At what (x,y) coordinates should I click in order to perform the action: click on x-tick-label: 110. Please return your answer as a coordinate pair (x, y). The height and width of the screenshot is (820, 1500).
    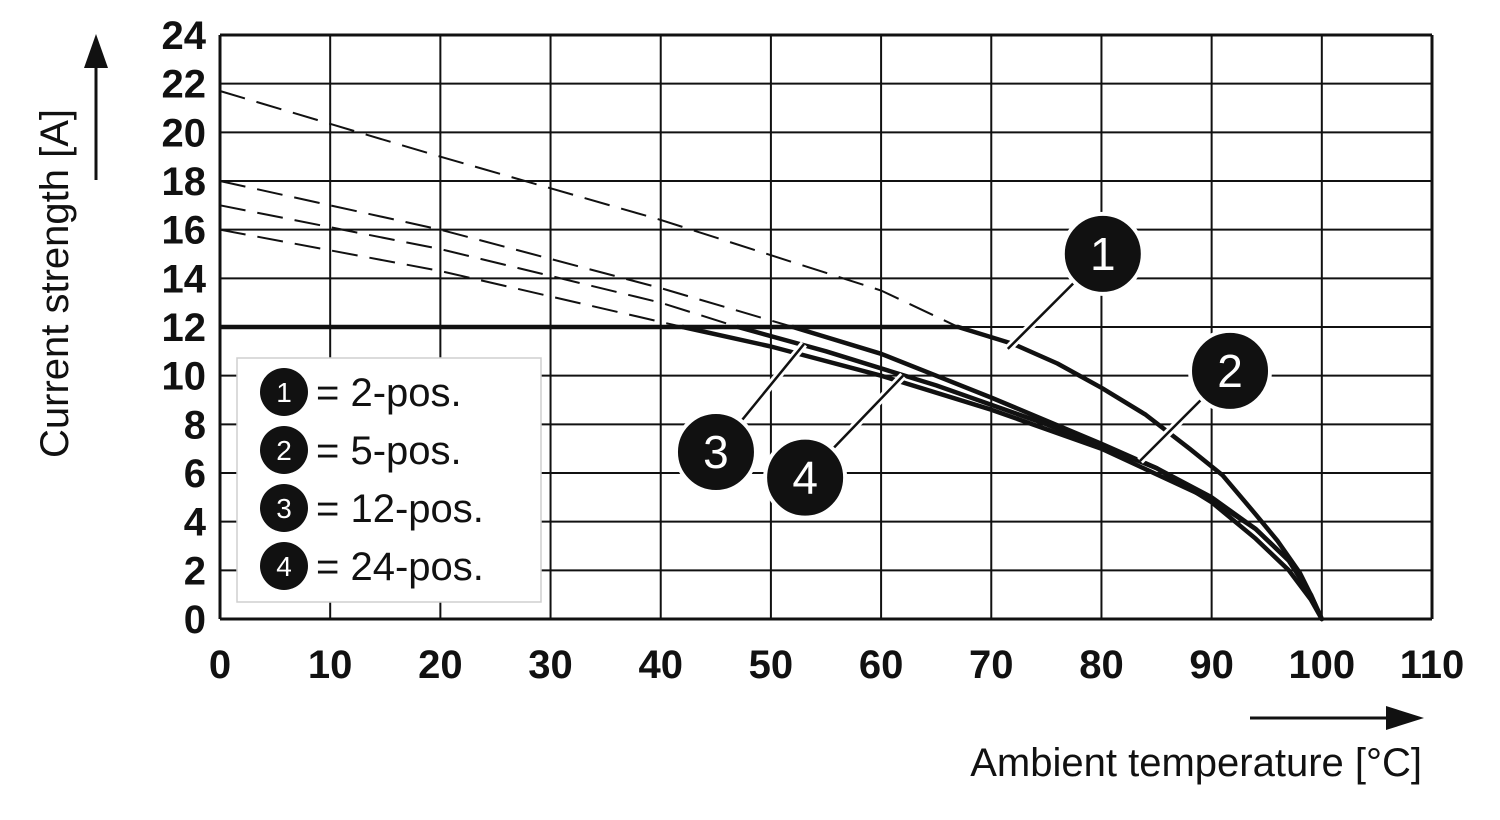
    Looking at the image, I should click on (1432, 665).